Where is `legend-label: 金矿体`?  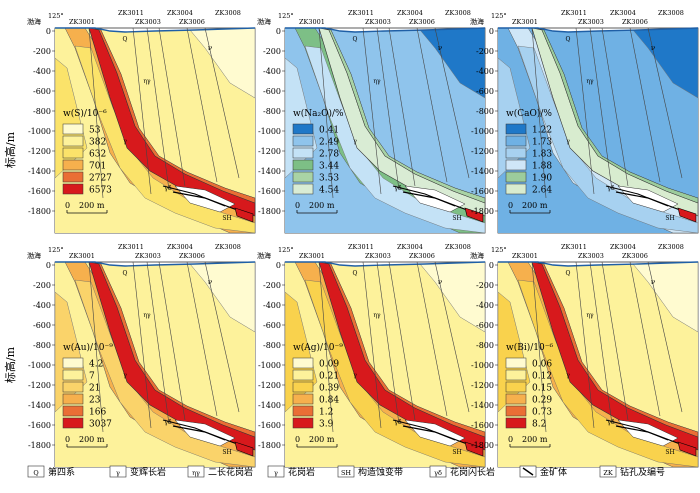 legend-label: 金矿体 is located at coordinates (553, 472).